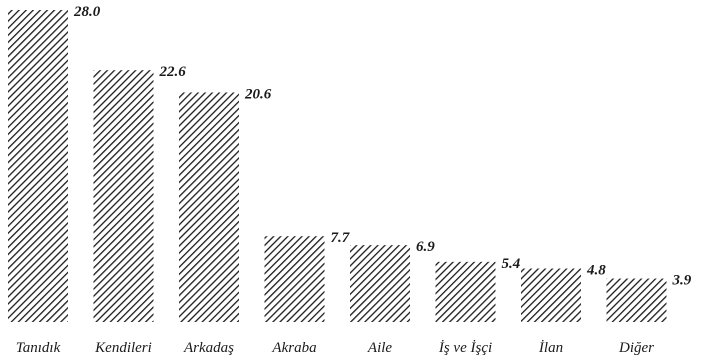  I want to click on value-label: 5.4, so click(511, 264).